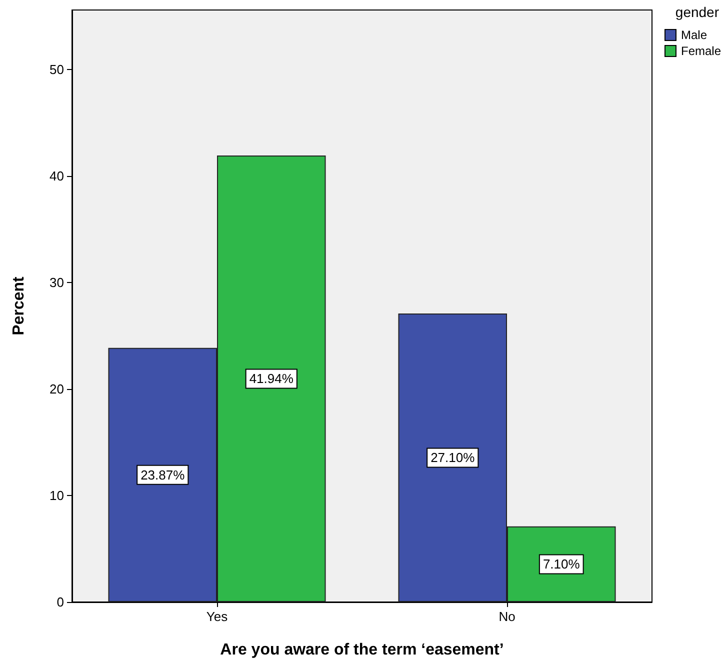 The height and width of the screenshot is (663, 728). Describe the element at coordinates (60, 602) in the screenshot. I see `y-tick-label: 0` at that location.